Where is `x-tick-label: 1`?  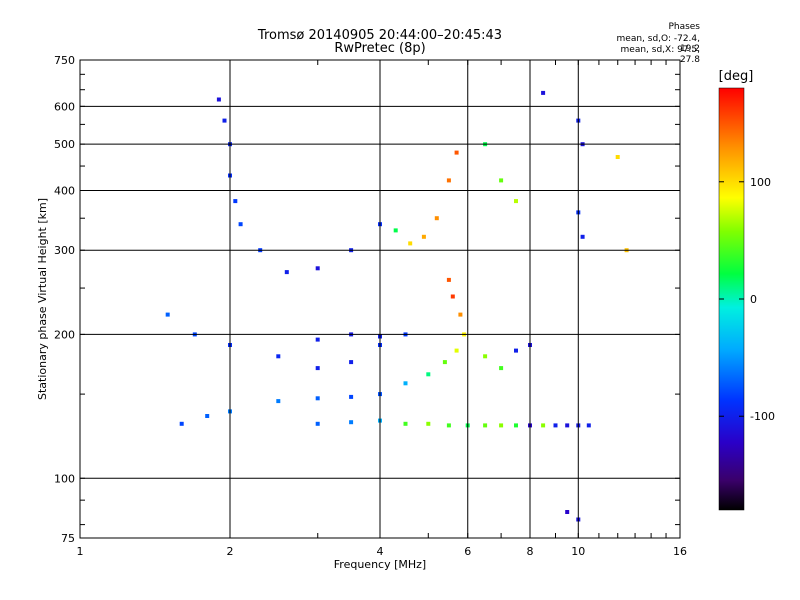 x-tick-label: 1 is located at coordinates (80, 551).